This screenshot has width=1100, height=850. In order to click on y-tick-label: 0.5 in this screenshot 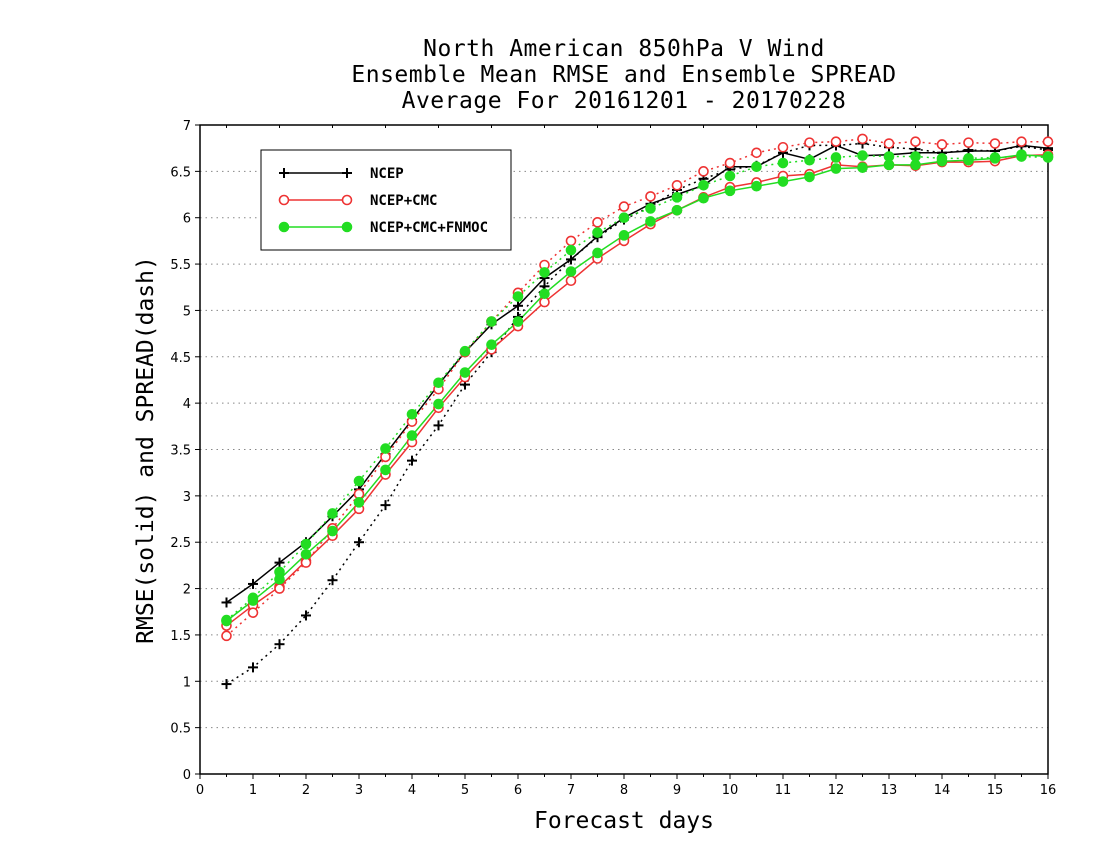, I will do `click(180, 729)`.